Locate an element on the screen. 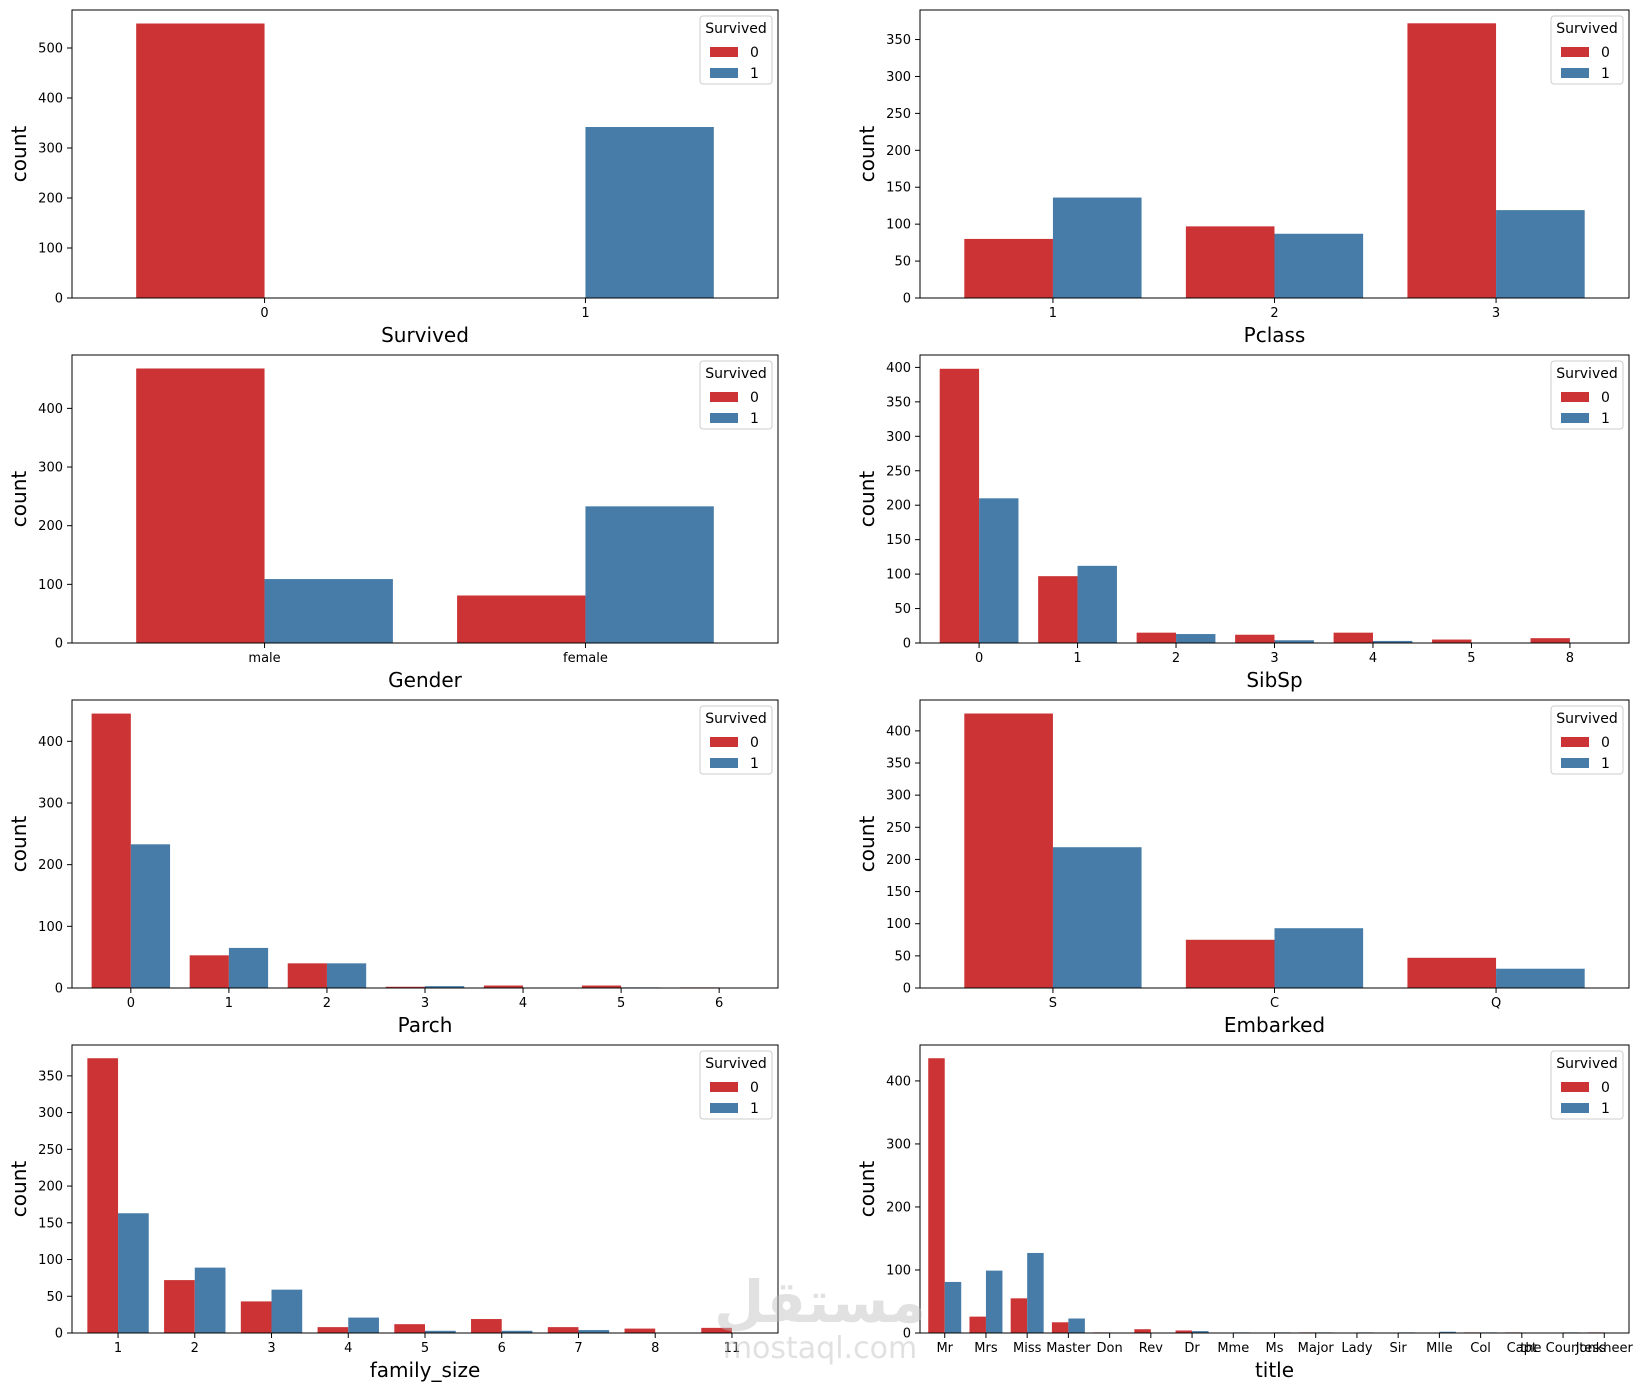 The height and width of the screenshot is (1389, 1641). x-tick-label: 7 is located at coordinates (578, 1348).